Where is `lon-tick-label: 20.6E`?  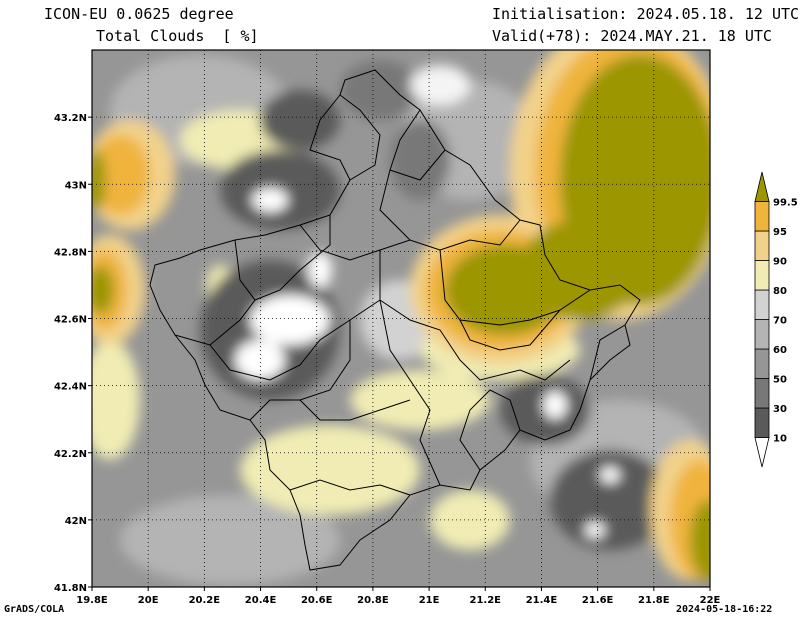
lon-tick-label: 20.6E is located at coordinates (317, 600).